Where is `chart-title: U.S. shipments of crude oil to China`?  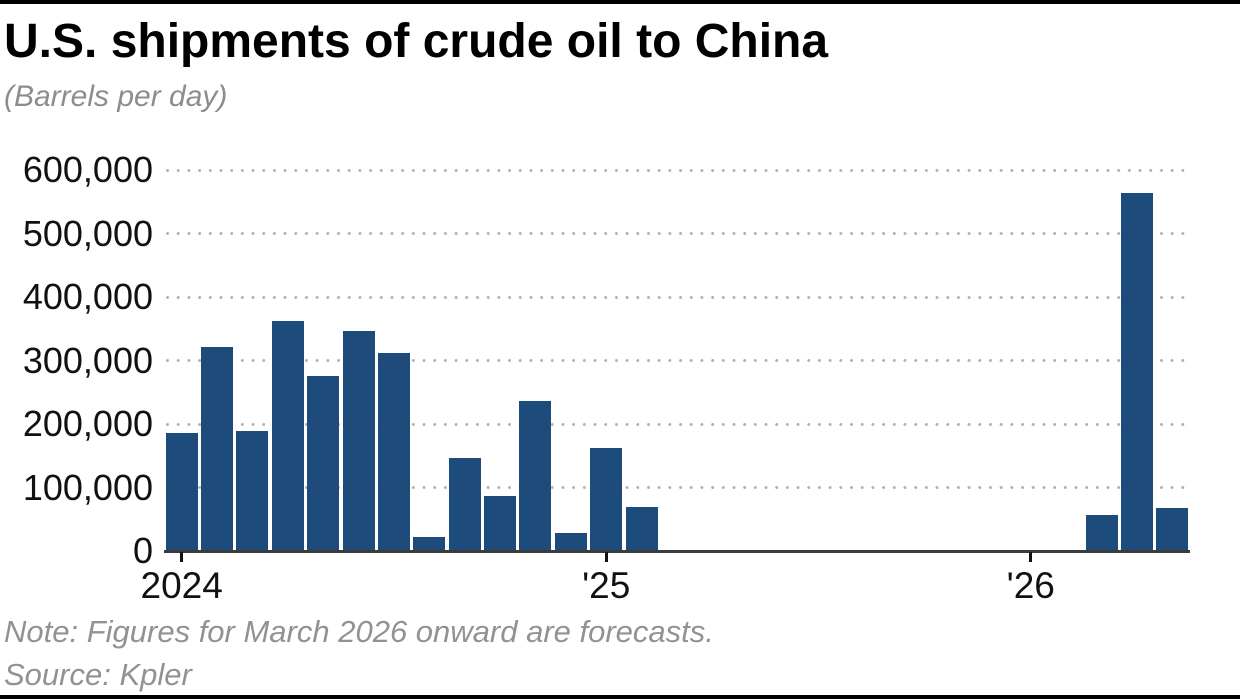
chart-title: U.S. shipments of crude oil to China is located at coordinates (416, 41).